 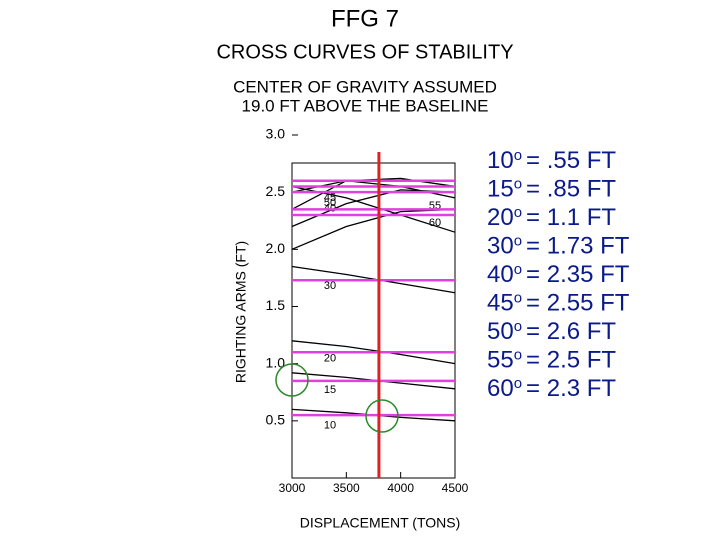 I want to click on y-tick-label: 3.0, so click(x=276, y=134).